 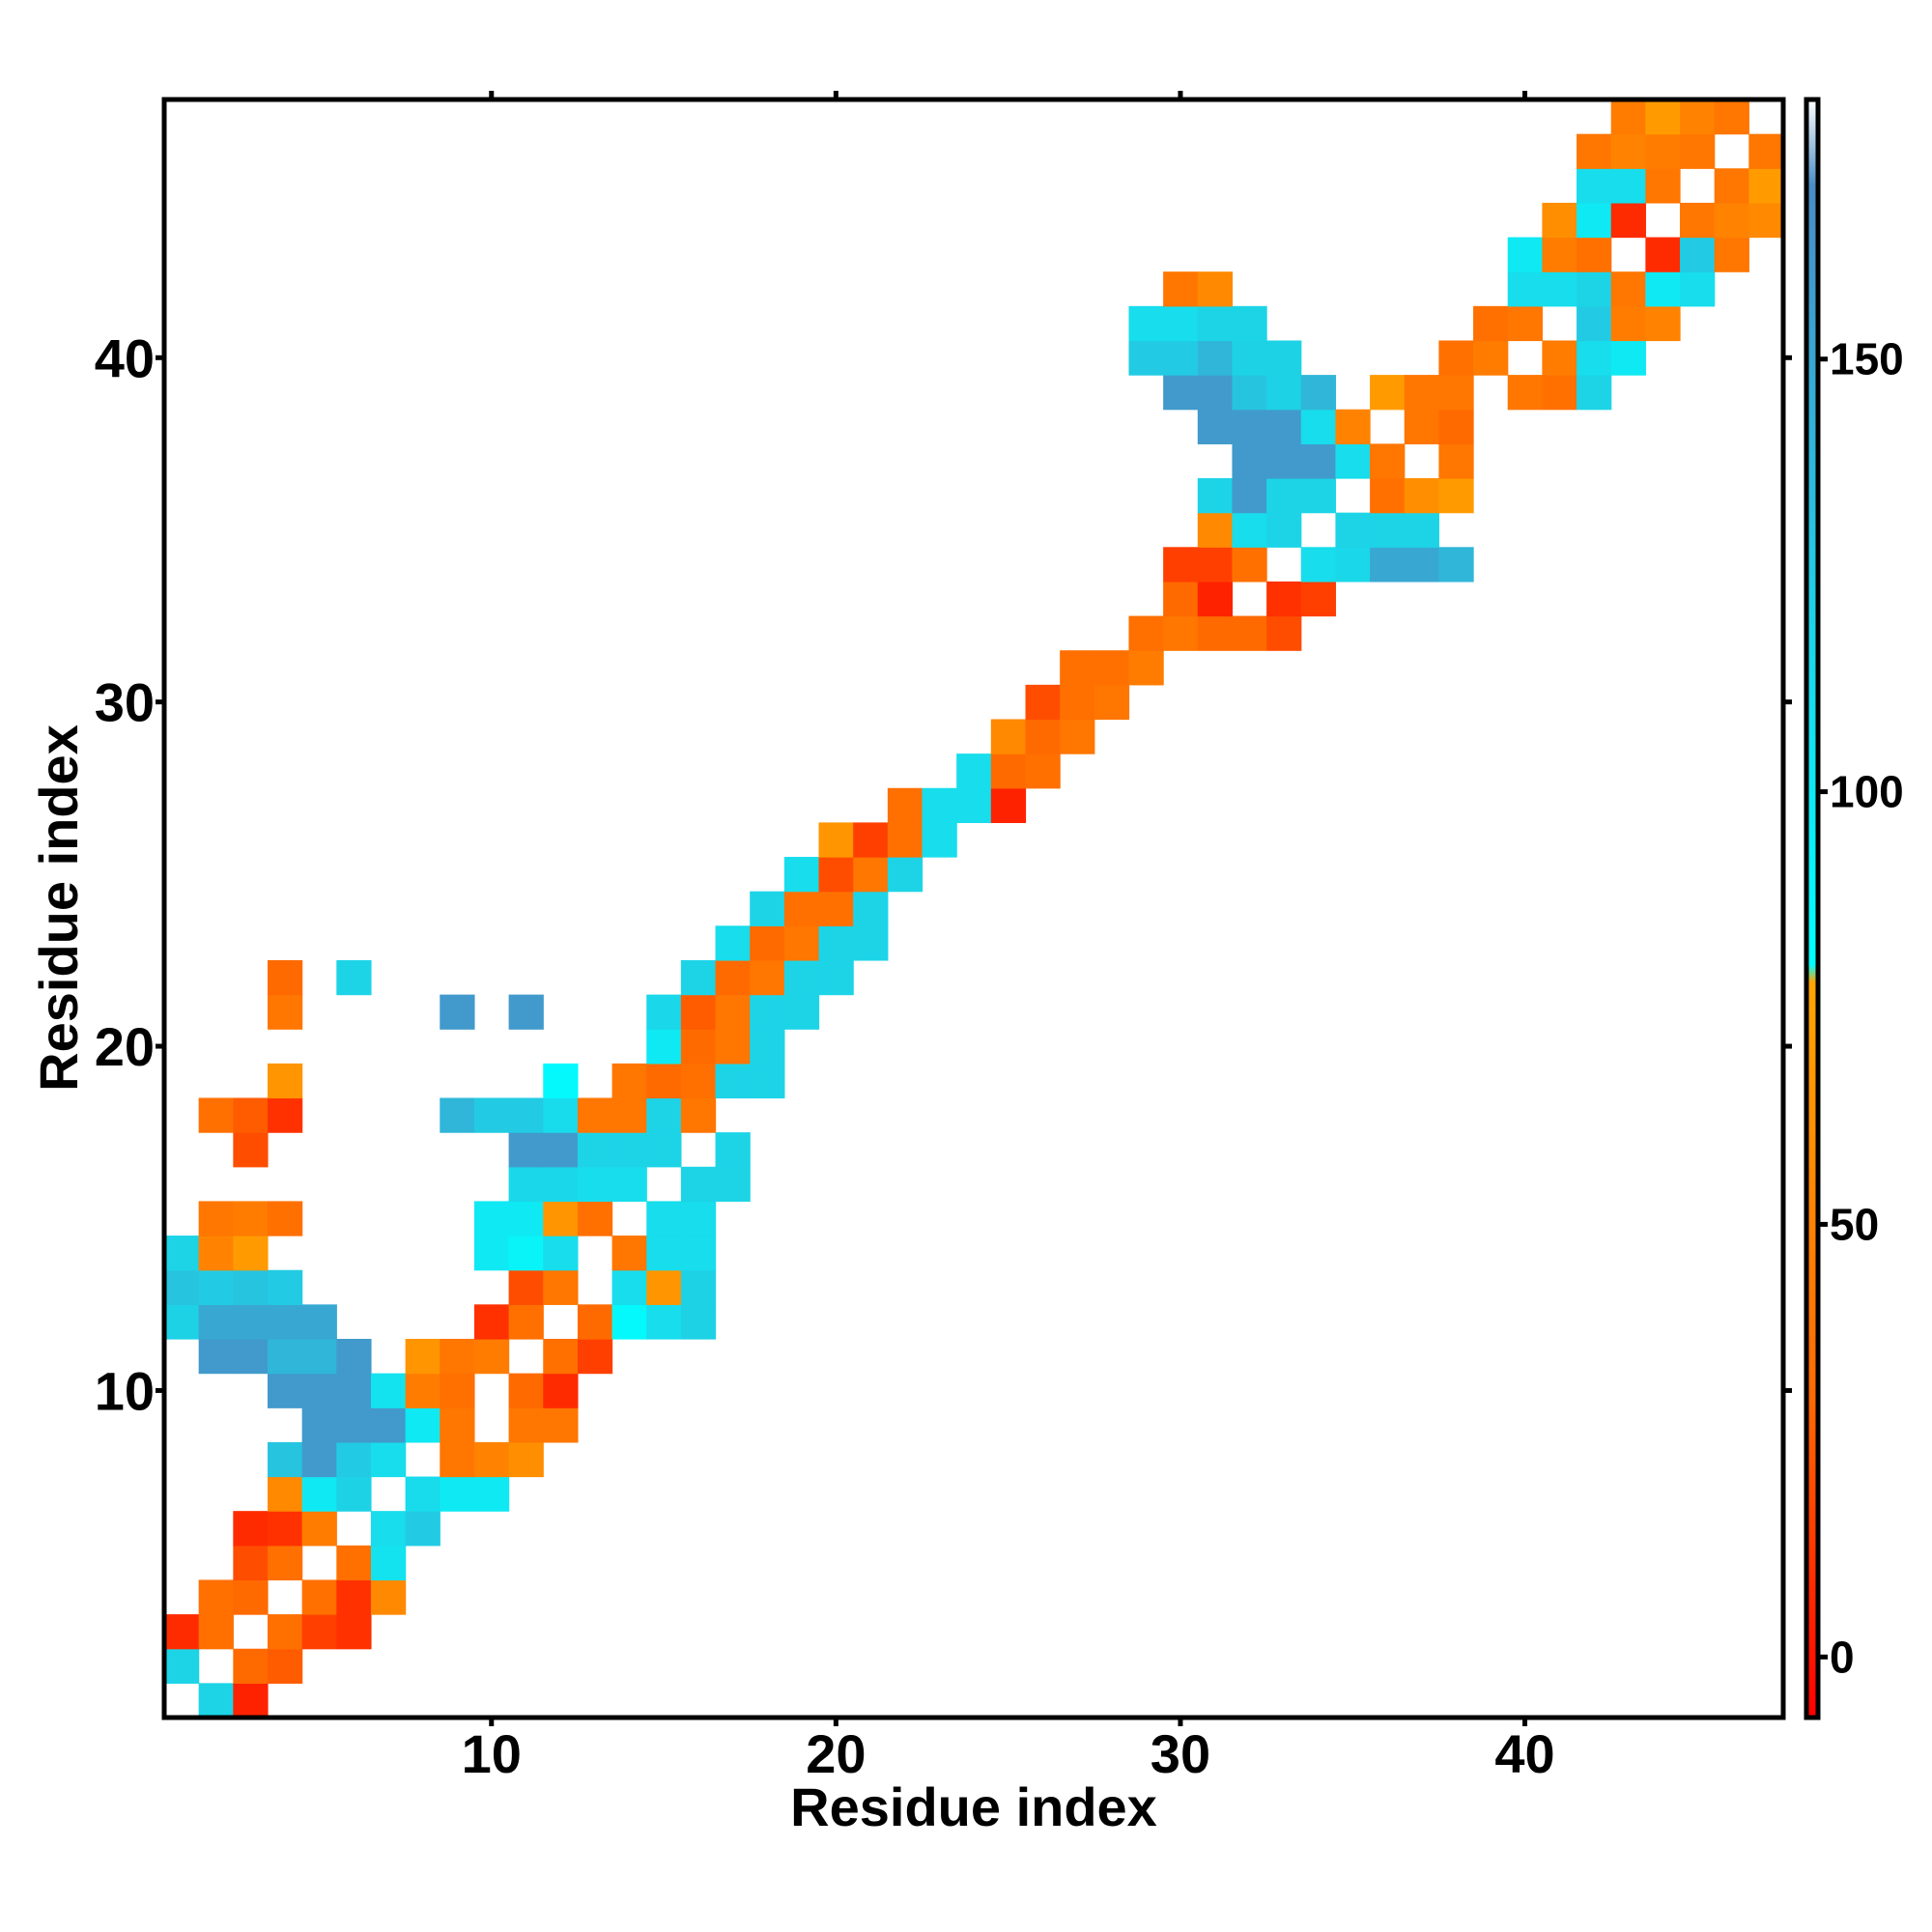 I want to click on x-tick-label: 20, so click(x=836, y=1753).